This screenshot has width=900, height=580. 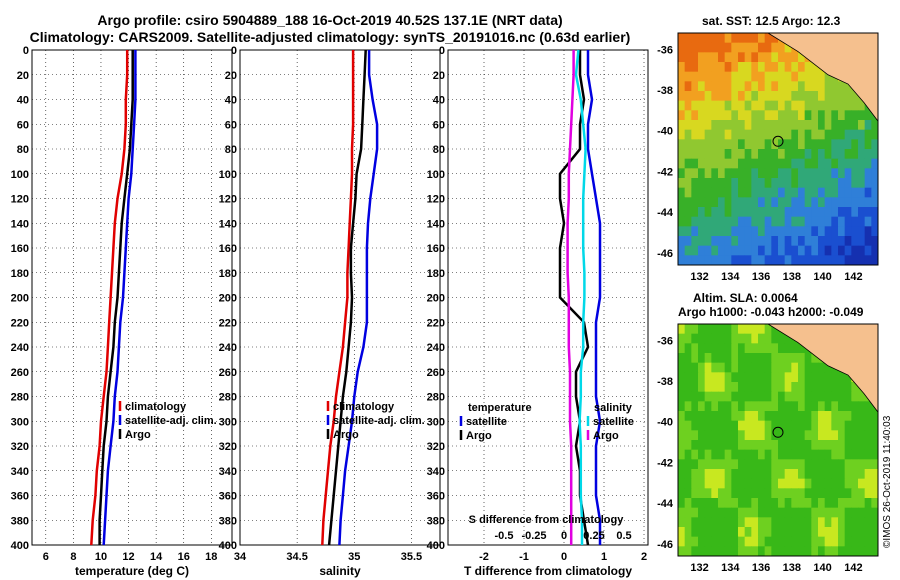 I want to click on y-tick-label: 180, so click(x=228, y=274).